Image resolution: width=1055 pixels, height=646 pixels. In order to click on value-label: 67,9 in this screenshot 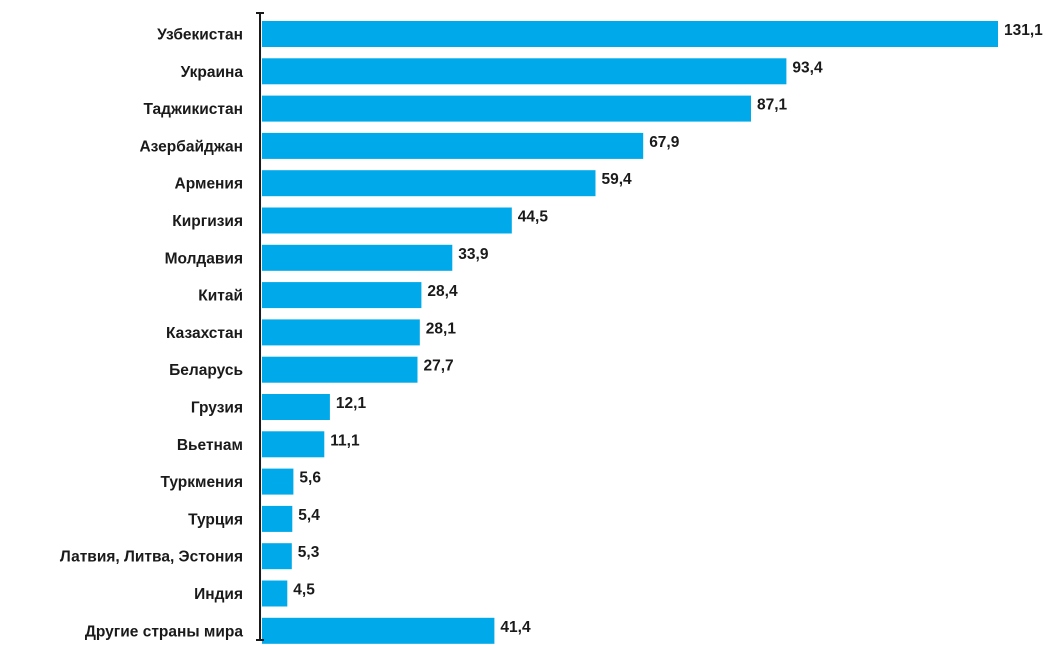, I will do `click(664, 142)`.